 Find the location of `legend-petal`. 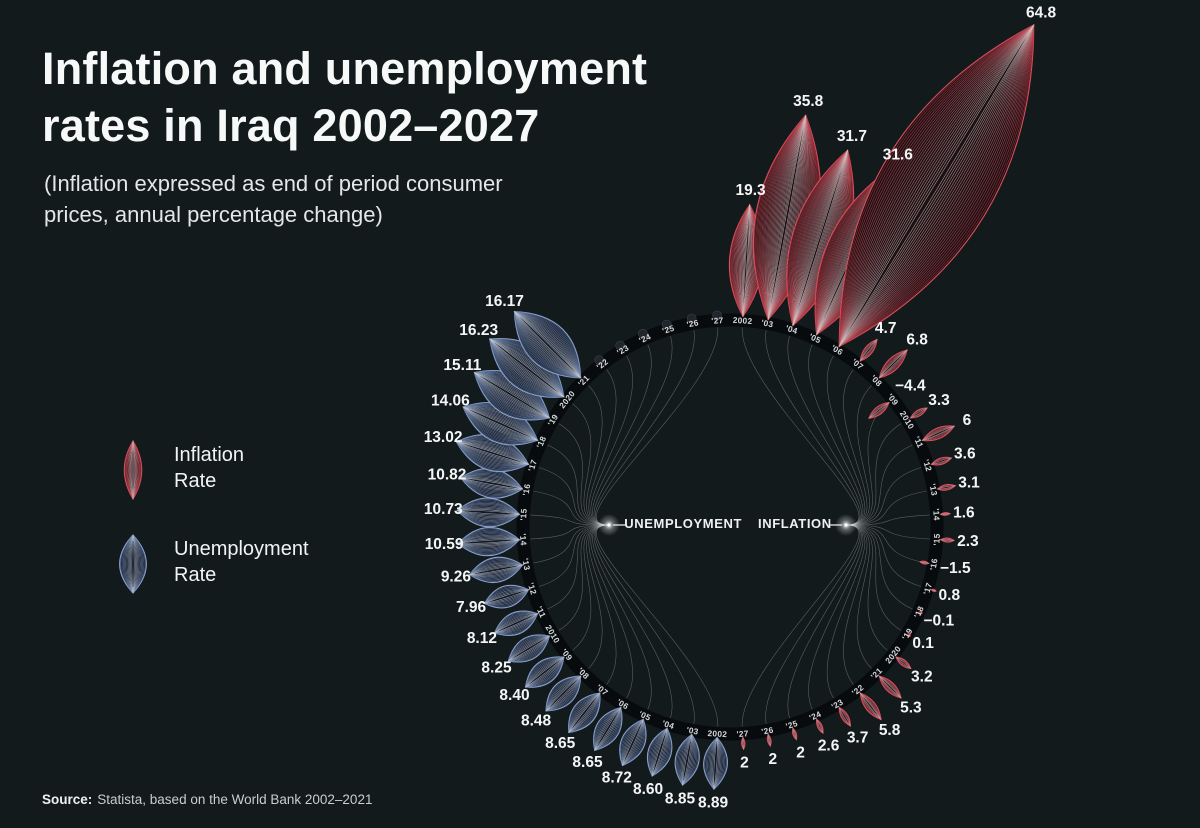

legend-petal is located at coordinates (133, 470).